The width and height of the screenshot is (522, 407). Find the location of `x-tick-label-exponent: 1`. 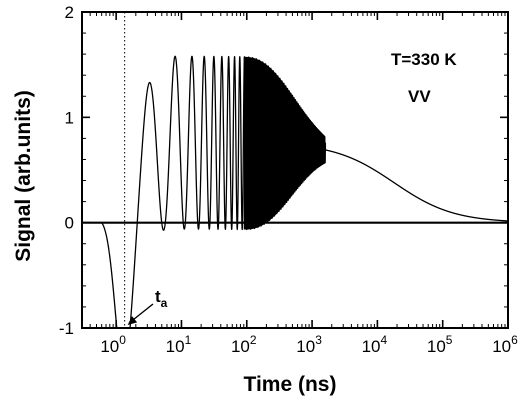

x-tick-label-exponent: 1 is located at coordinates (188, 340).